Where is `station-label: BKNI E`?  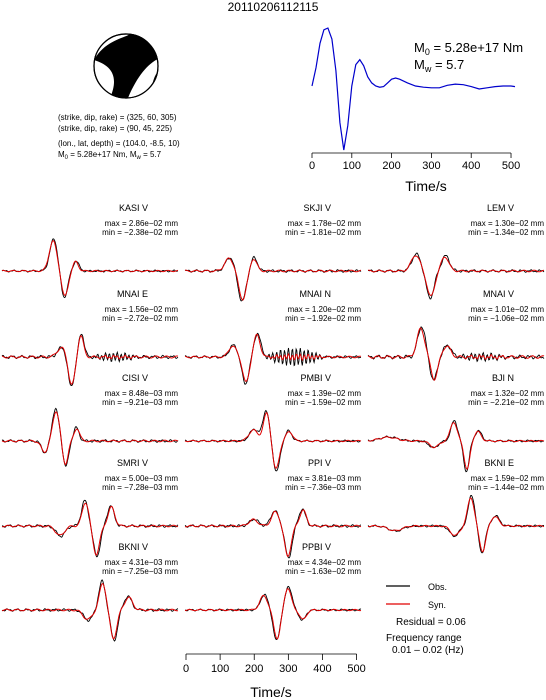 station-label: BKNI E is located at coordinates (499, 463).